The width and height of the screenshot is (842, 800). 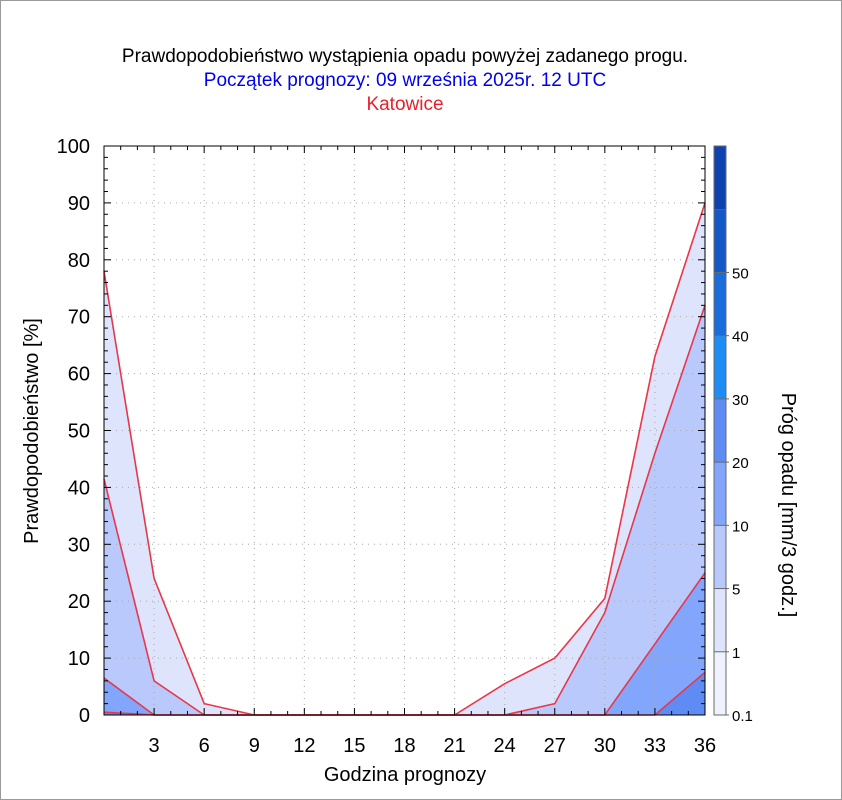 What do you see at coordinates (254, 746) in the screenshot?
I see `x-tick-label: 9` at bounding box center [254, 746].